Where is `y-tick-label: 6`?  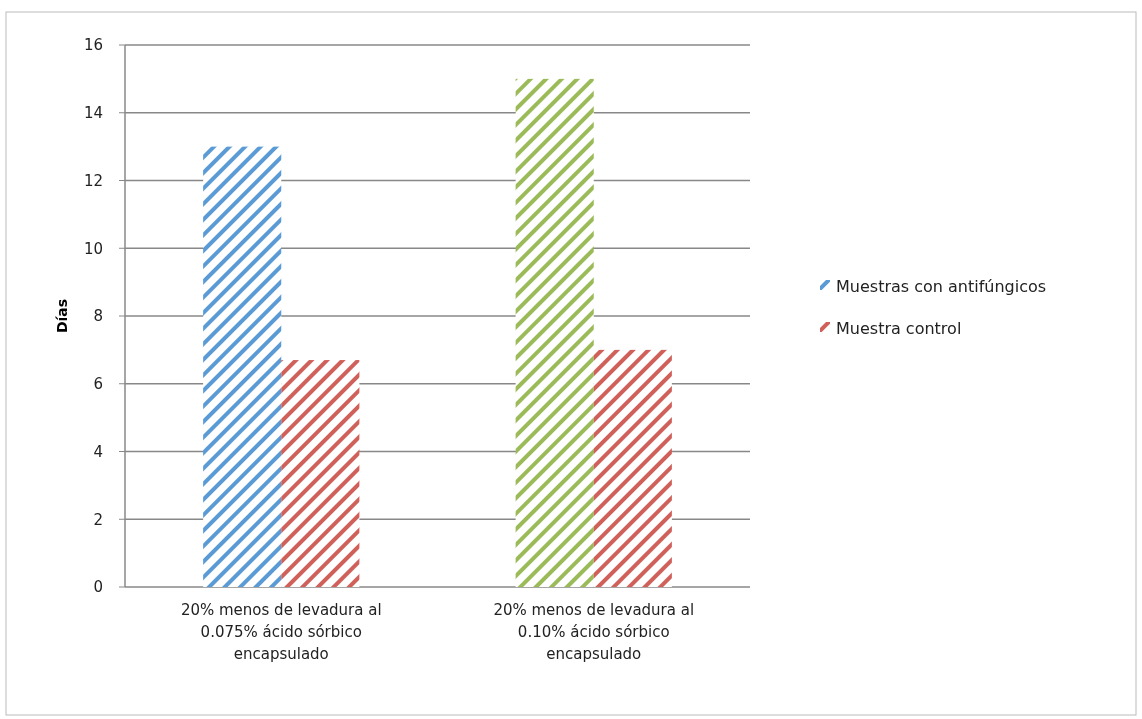
y-tick-label: 6 is located at coordinates (98, 384).